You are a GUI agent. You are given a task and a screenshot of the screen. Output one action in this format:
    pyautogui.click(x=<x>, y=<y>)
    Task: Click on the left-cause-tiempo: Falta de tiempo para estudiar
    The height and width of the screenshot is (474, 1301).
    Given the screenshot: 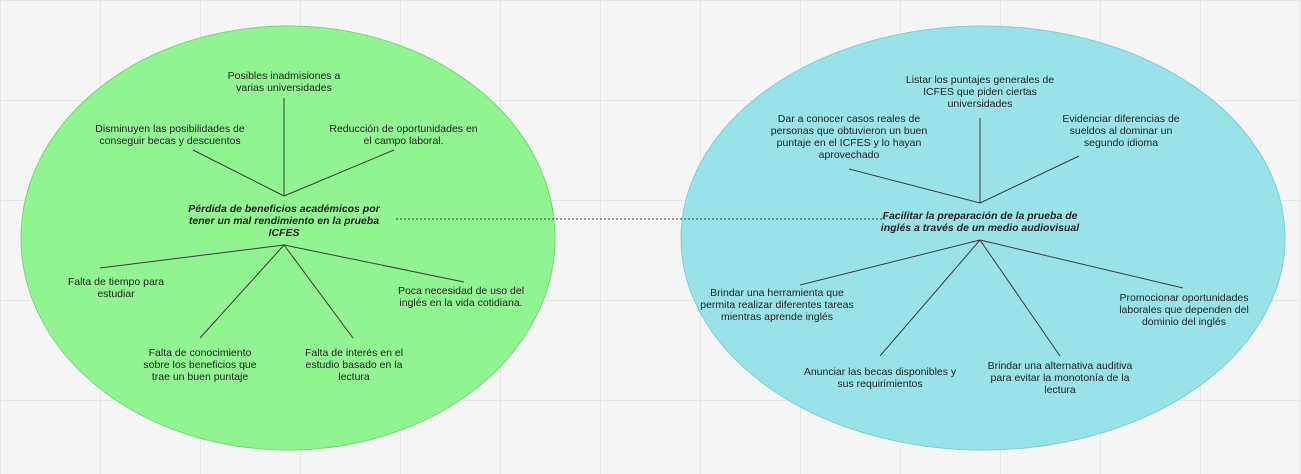 What is the action you would take?
    pyautogui.click(x=116, y=288)
    